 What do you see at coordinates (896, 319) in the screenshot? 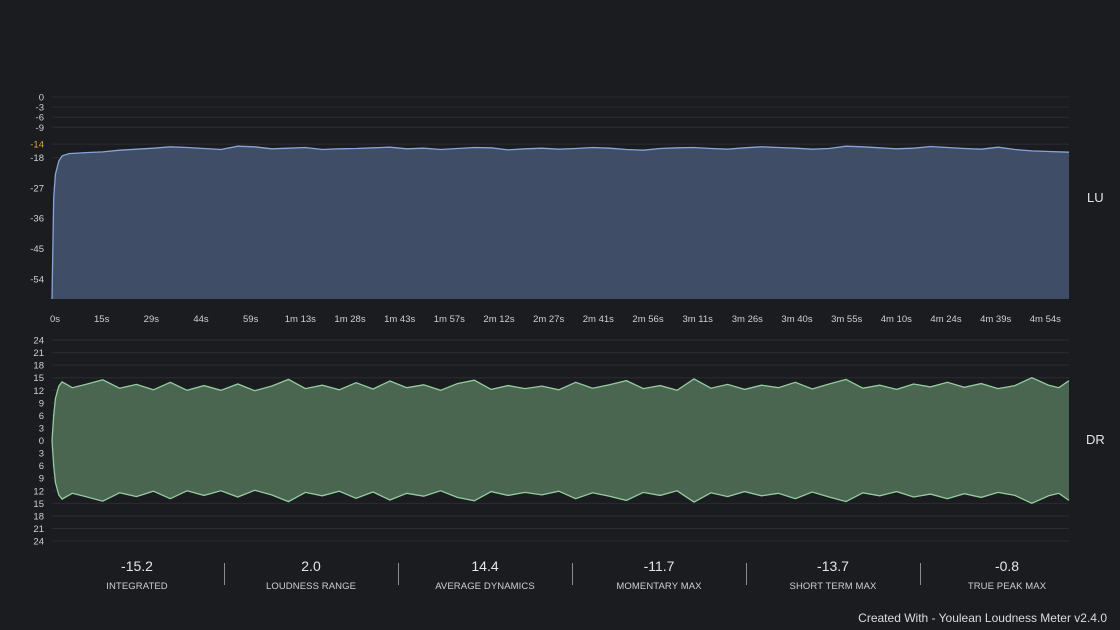
I see `x-tick-label: 4m 10s` at bounding box center [896, 319].